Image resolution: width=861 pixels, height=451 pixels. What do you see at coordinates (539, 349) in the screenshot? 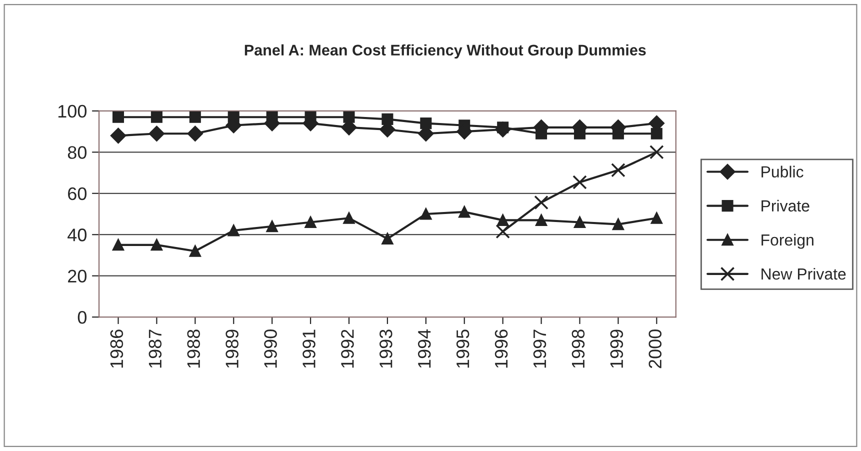
I see `x-tick-label: 1997` at bounding box center [539, 349].